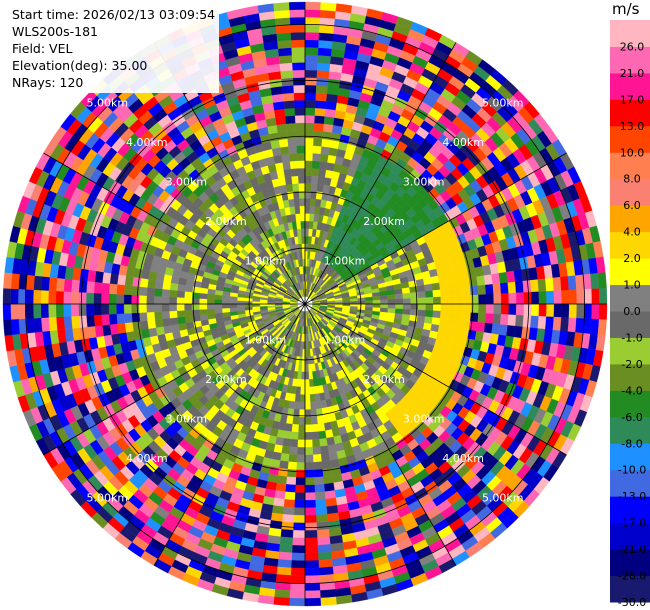 The width and height of the screenshot is (650, 610). I want to click on colorbar-tick-label: -17.0, so click(632, 523).